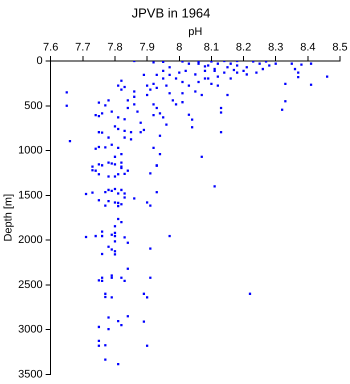 Image resolution: width=350 pixels, height=384 pixels. I want to click on x-tick-label: 8.3, so click(276, 47).